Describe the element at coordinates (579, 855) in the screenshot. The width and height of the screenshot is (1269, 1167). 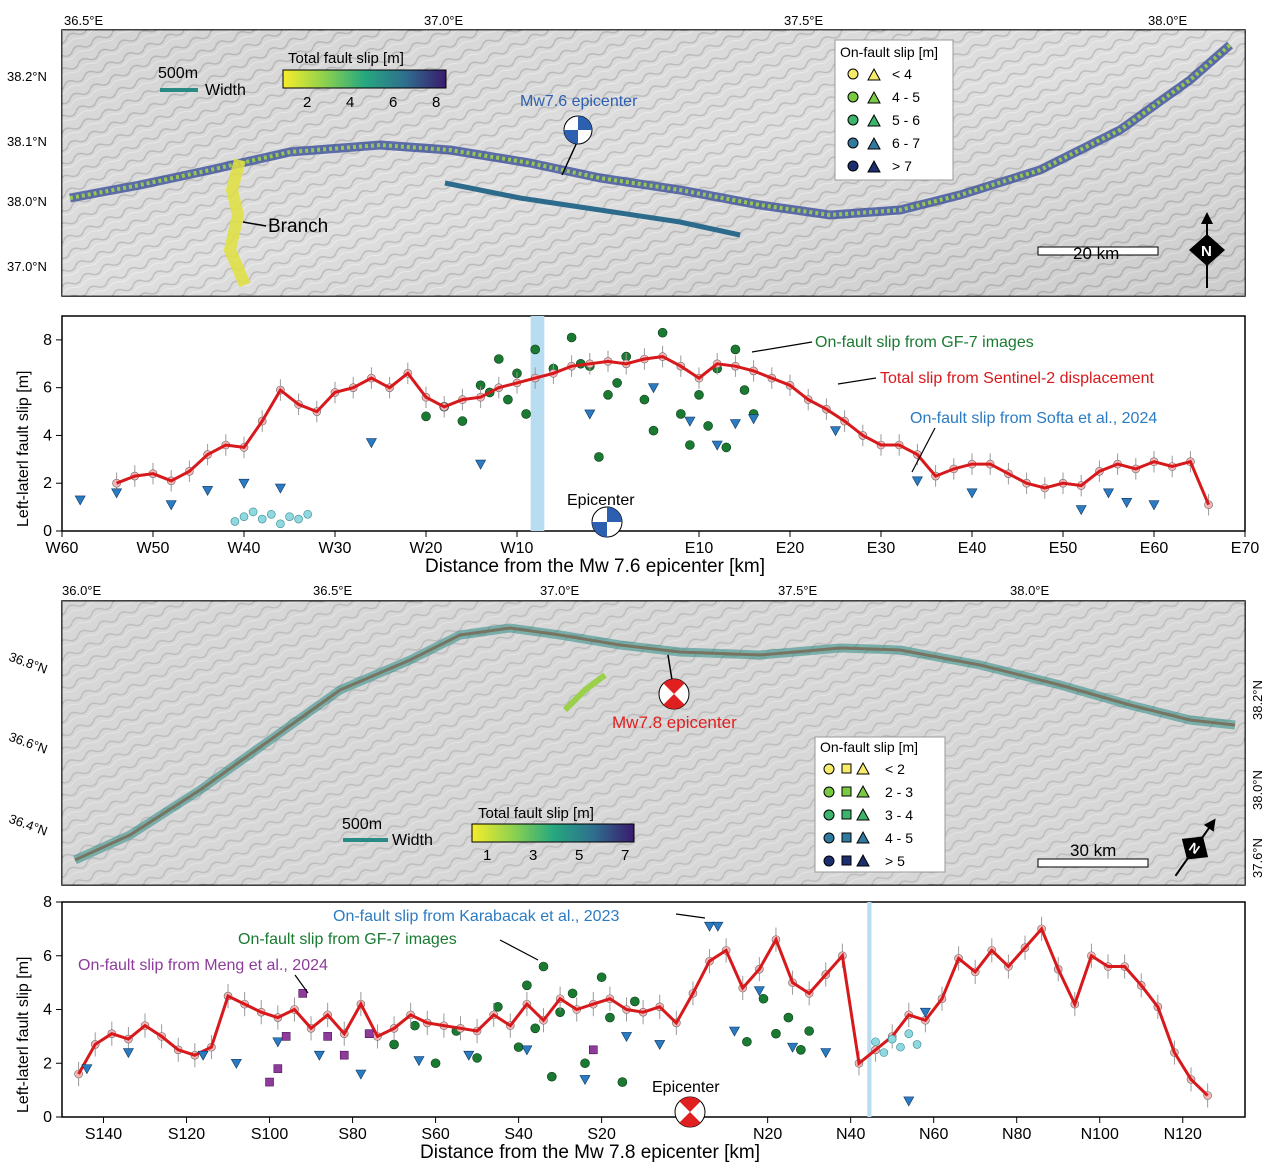
I see `map2-cb-tick: 5` at that location.